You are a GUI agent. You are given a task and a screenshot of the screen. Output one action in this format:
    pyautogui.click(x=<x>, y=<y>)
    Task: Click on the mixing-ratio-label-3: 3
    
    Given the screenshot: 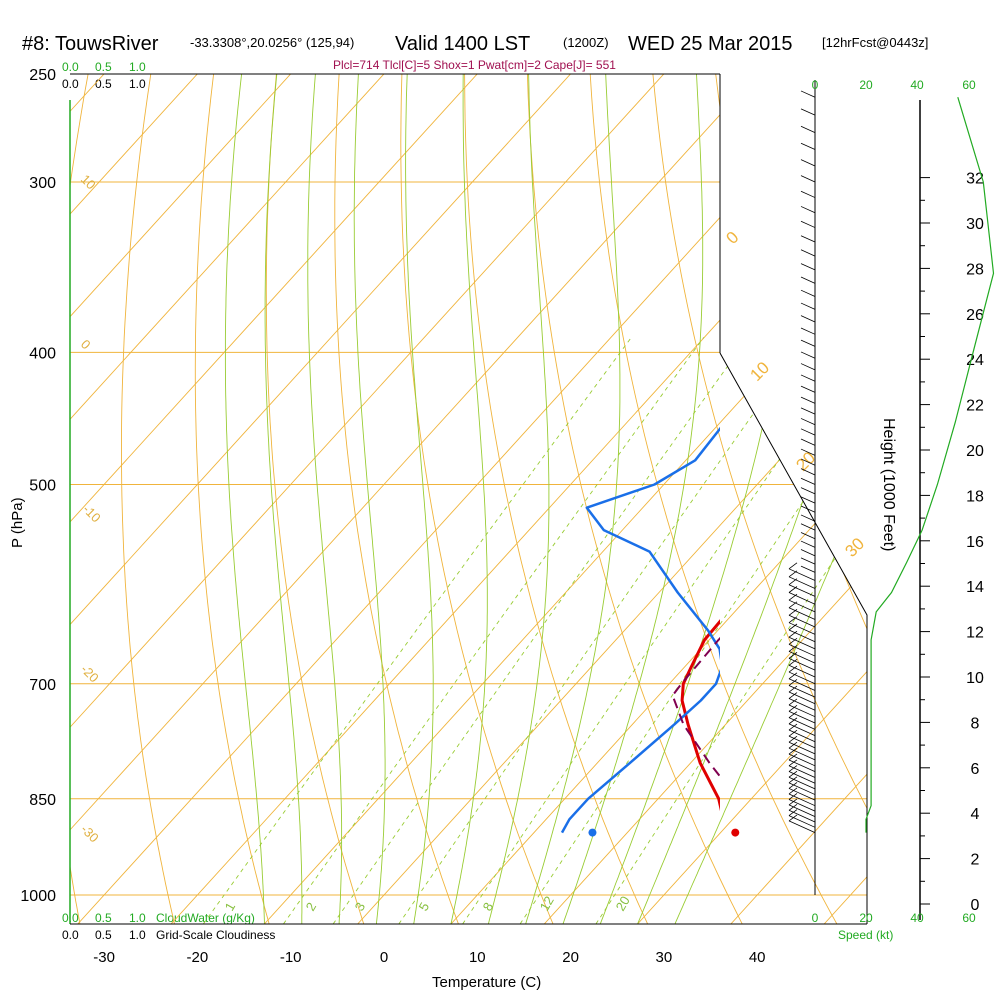 What is the action you would take?
    pyautogui.click(x=360, y=907)
    